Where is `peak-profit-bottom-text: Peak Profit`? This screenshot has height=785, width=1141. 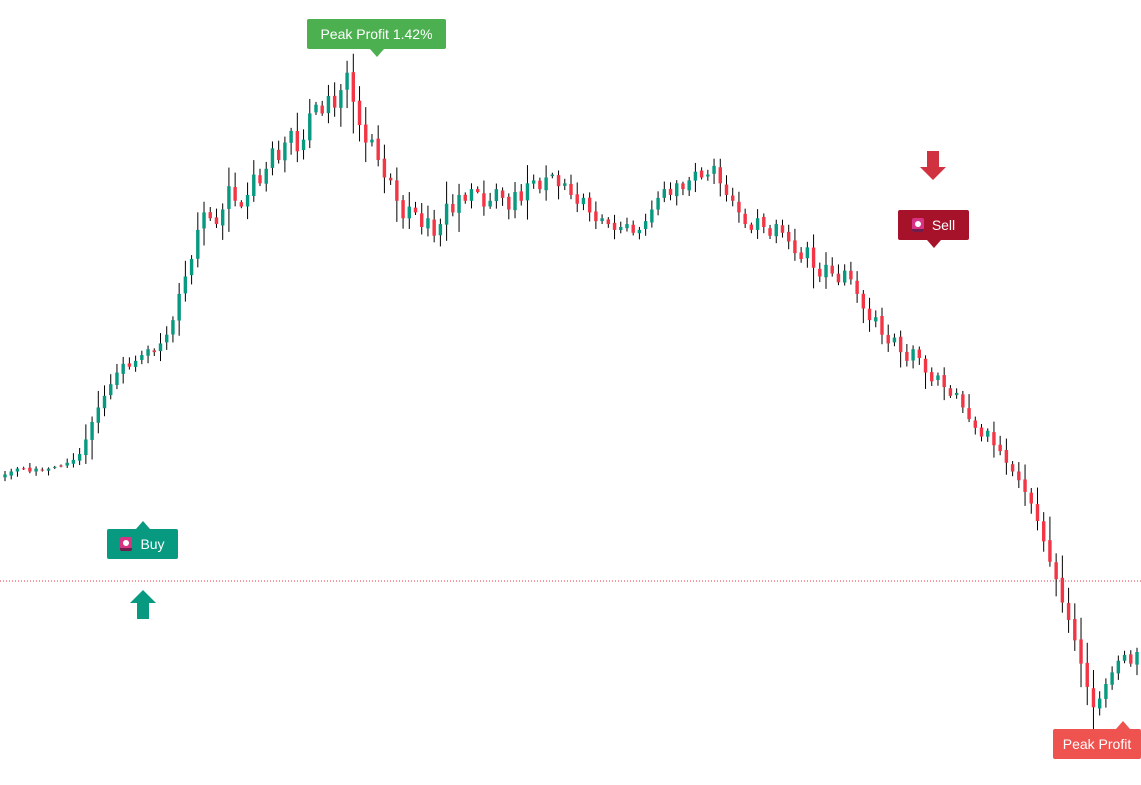 peak-profit-bottom-text: Peak Profit is located at coordinates (1097, 744).